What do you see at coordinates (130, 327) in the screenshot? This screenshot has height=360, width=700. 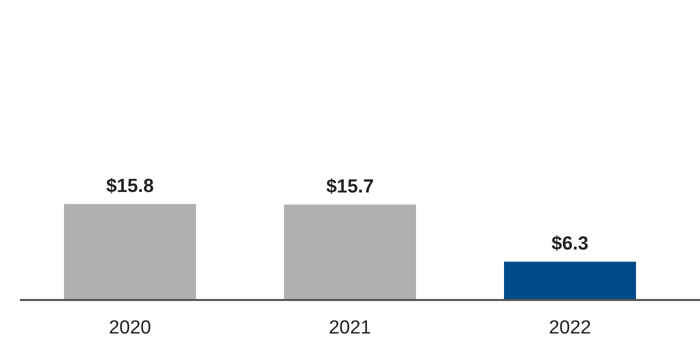 I see `x-tick-label: 2020` at bounding box center [130, 327].